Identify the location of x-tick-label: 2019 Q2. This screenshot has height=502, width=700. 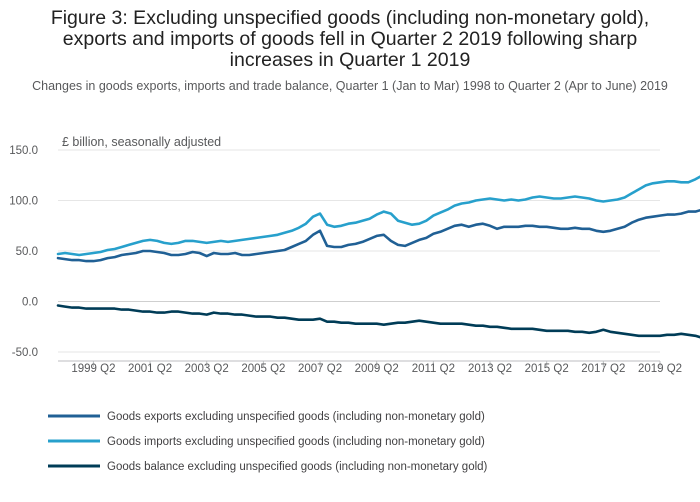
(660, 369).